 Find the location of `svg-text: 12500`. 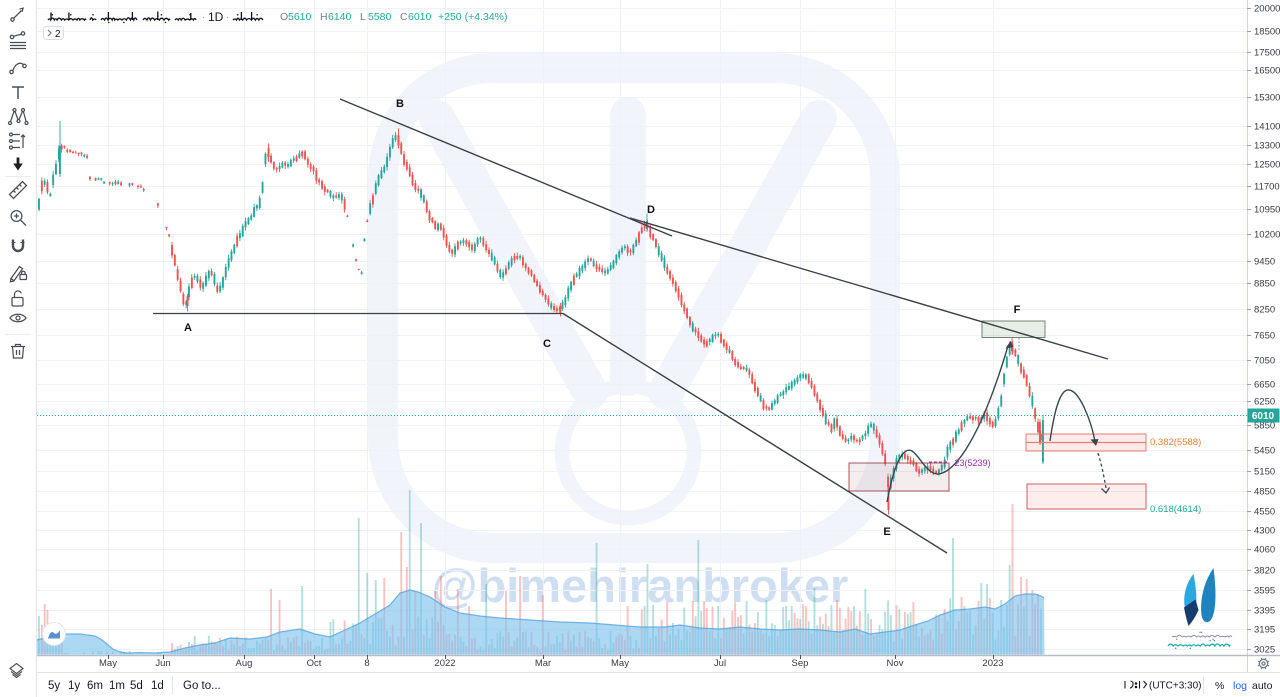

svg-text: 12500 is located at coordinates (1267, 165).